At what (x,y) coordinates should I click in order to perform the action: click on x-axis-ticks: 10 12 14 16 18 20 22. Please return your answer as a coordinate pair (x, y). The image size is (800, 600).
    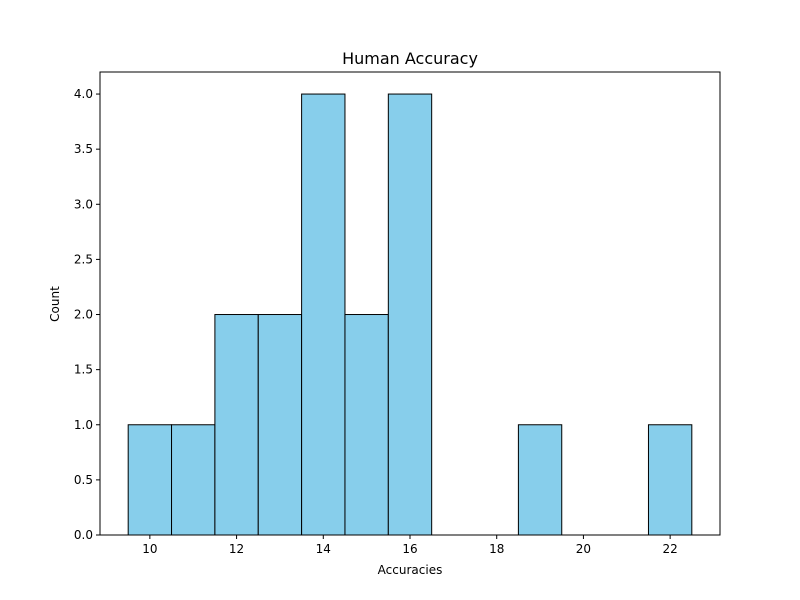
    Looking at the image, I should click on (410, 545).